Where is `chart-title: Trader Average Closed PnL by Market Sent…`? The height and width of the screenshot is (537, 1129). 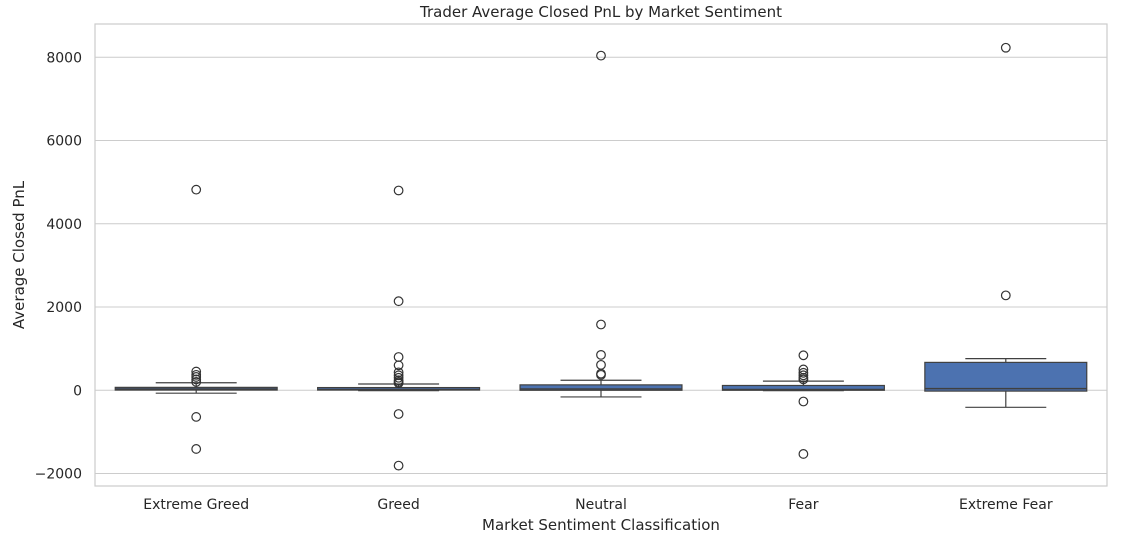
chart-title: Trader Average Closed PnL by Market Sent… is located at coordinates (600, 12).